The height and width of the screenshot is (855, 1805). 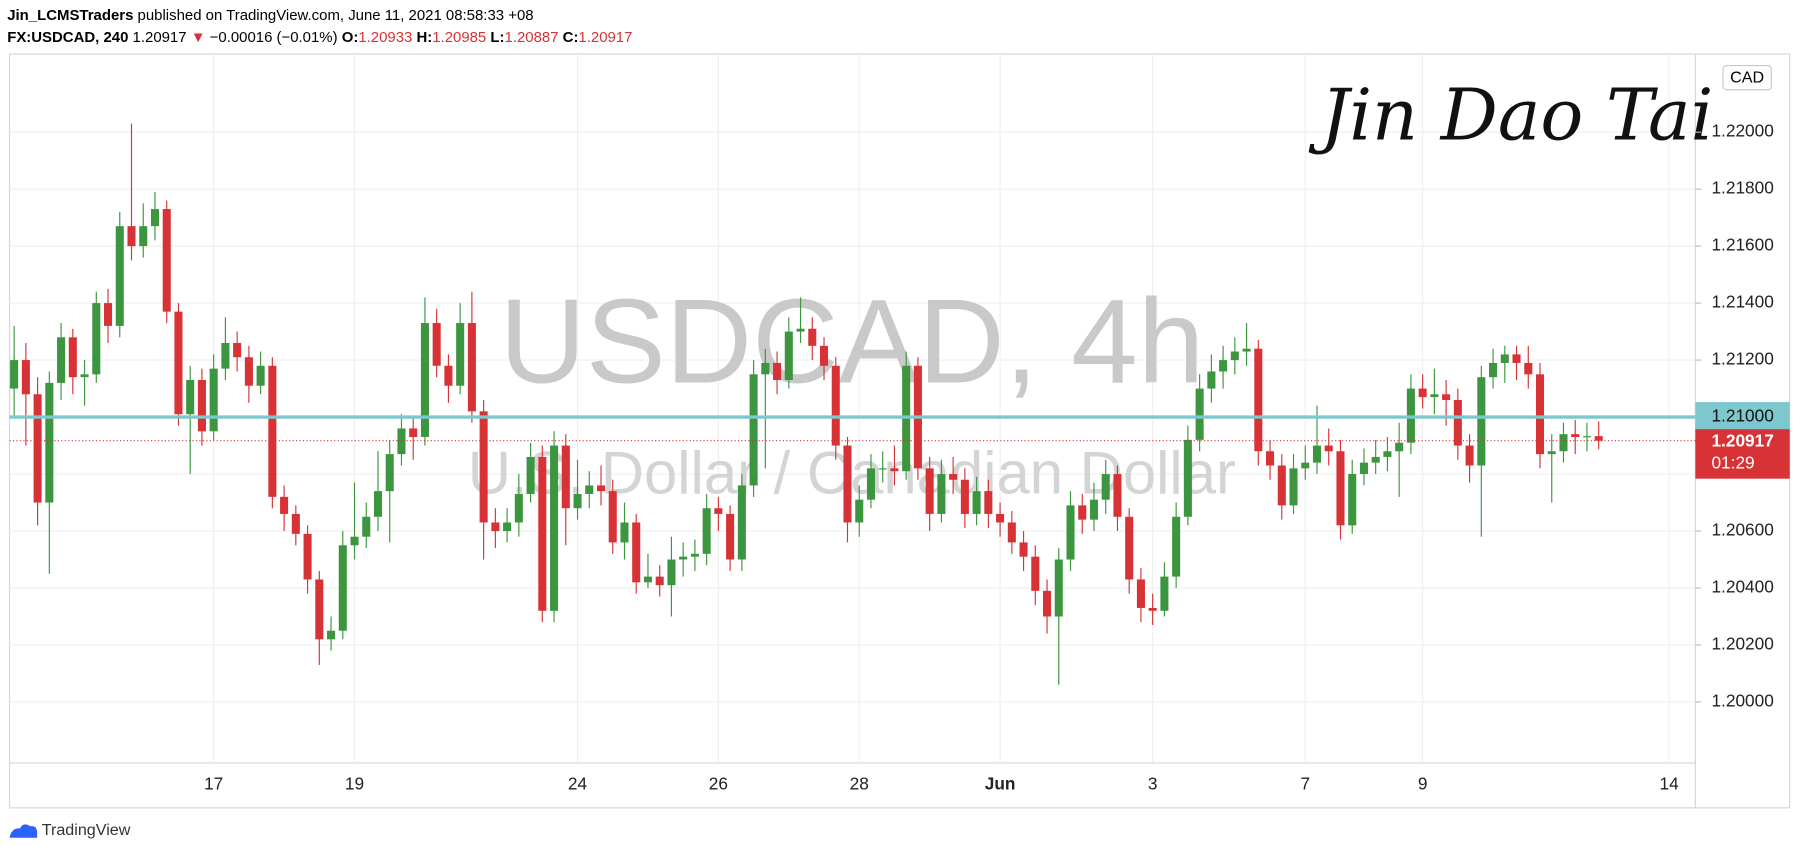 I want to click on l-label: L:, so click(x=497, y=37).